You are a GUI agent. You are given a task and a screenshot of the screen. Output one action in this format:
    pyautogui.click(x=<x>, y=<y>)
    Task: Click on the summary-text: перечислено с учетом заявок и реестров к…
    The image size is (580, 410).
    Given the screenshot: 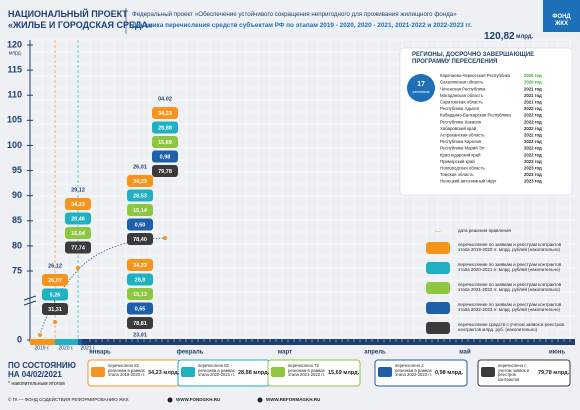 What is the action you would take?
    pyautogui.click(x=514, y=372)
    